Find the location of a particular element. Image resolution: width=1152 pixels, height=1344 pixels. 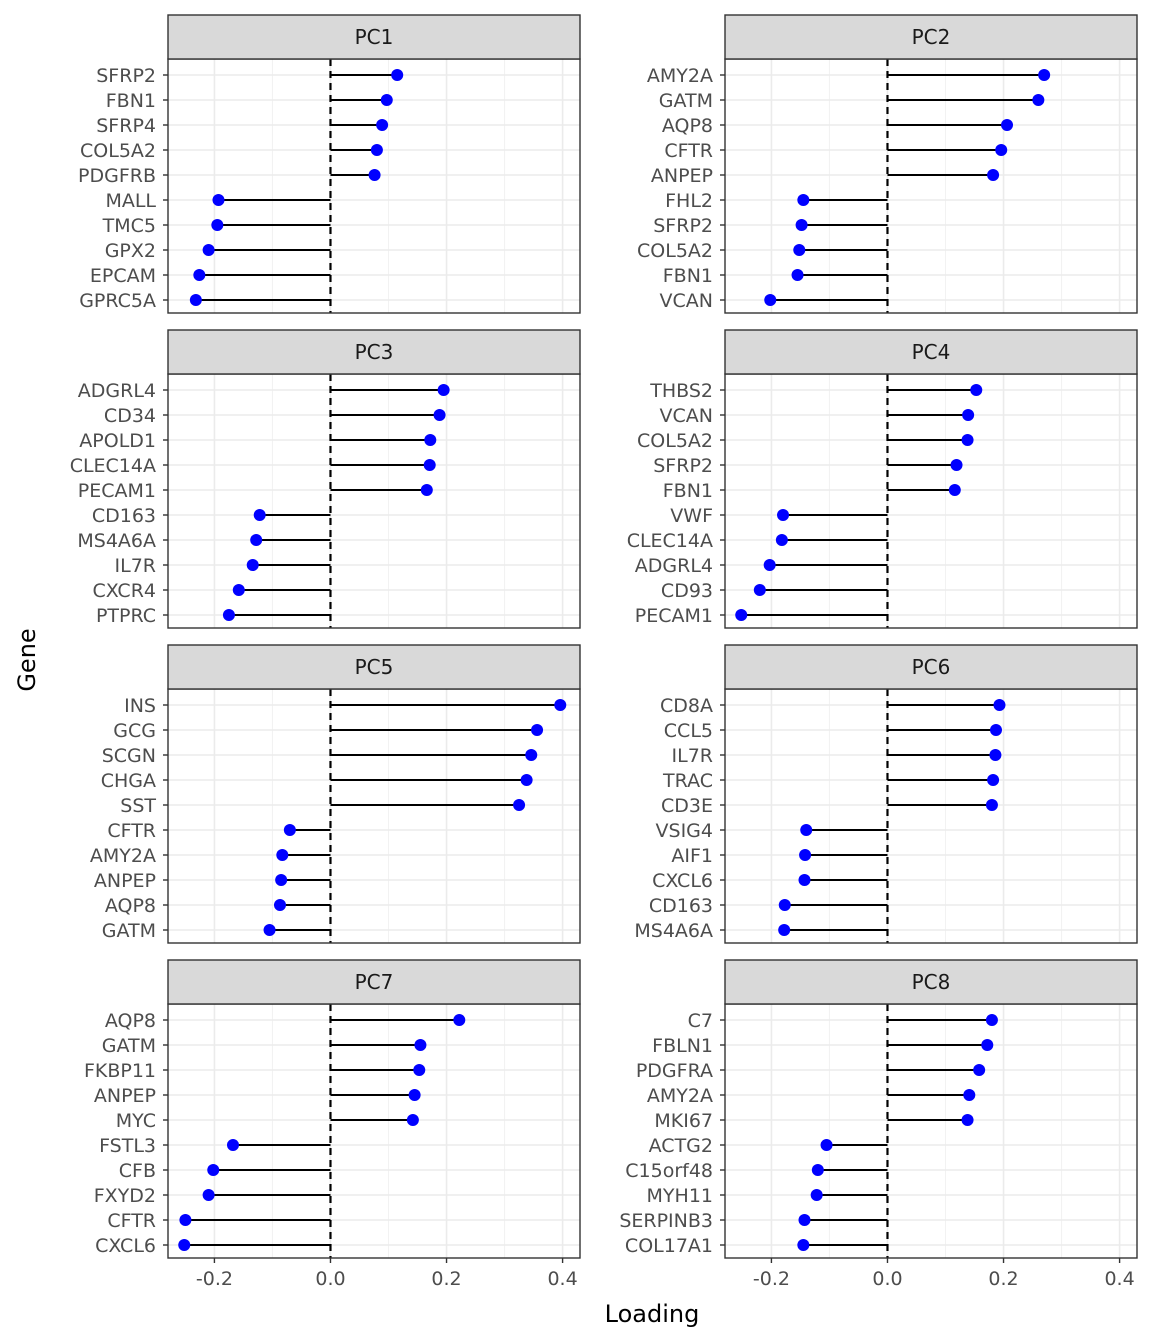

panel-4-gene-label: VWF is located at coordinates (691, 516).